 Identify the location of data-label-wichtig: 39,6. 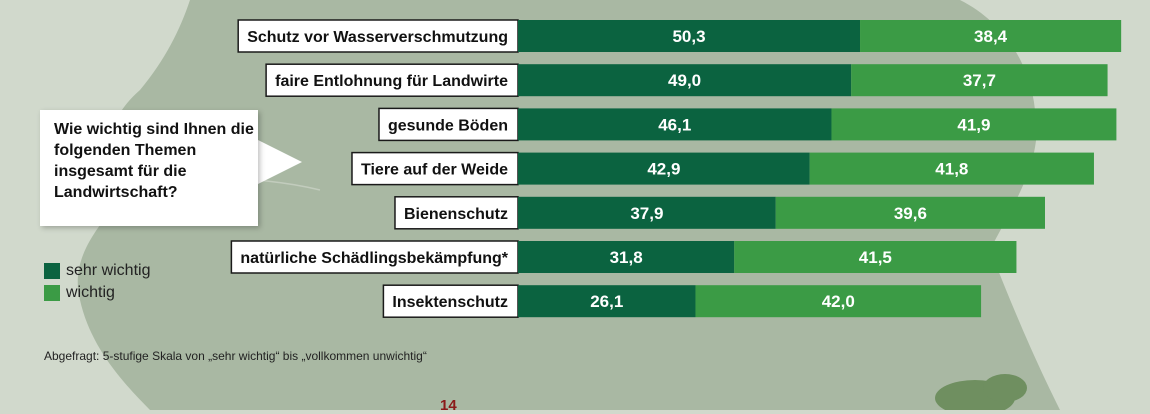
(910, 213).